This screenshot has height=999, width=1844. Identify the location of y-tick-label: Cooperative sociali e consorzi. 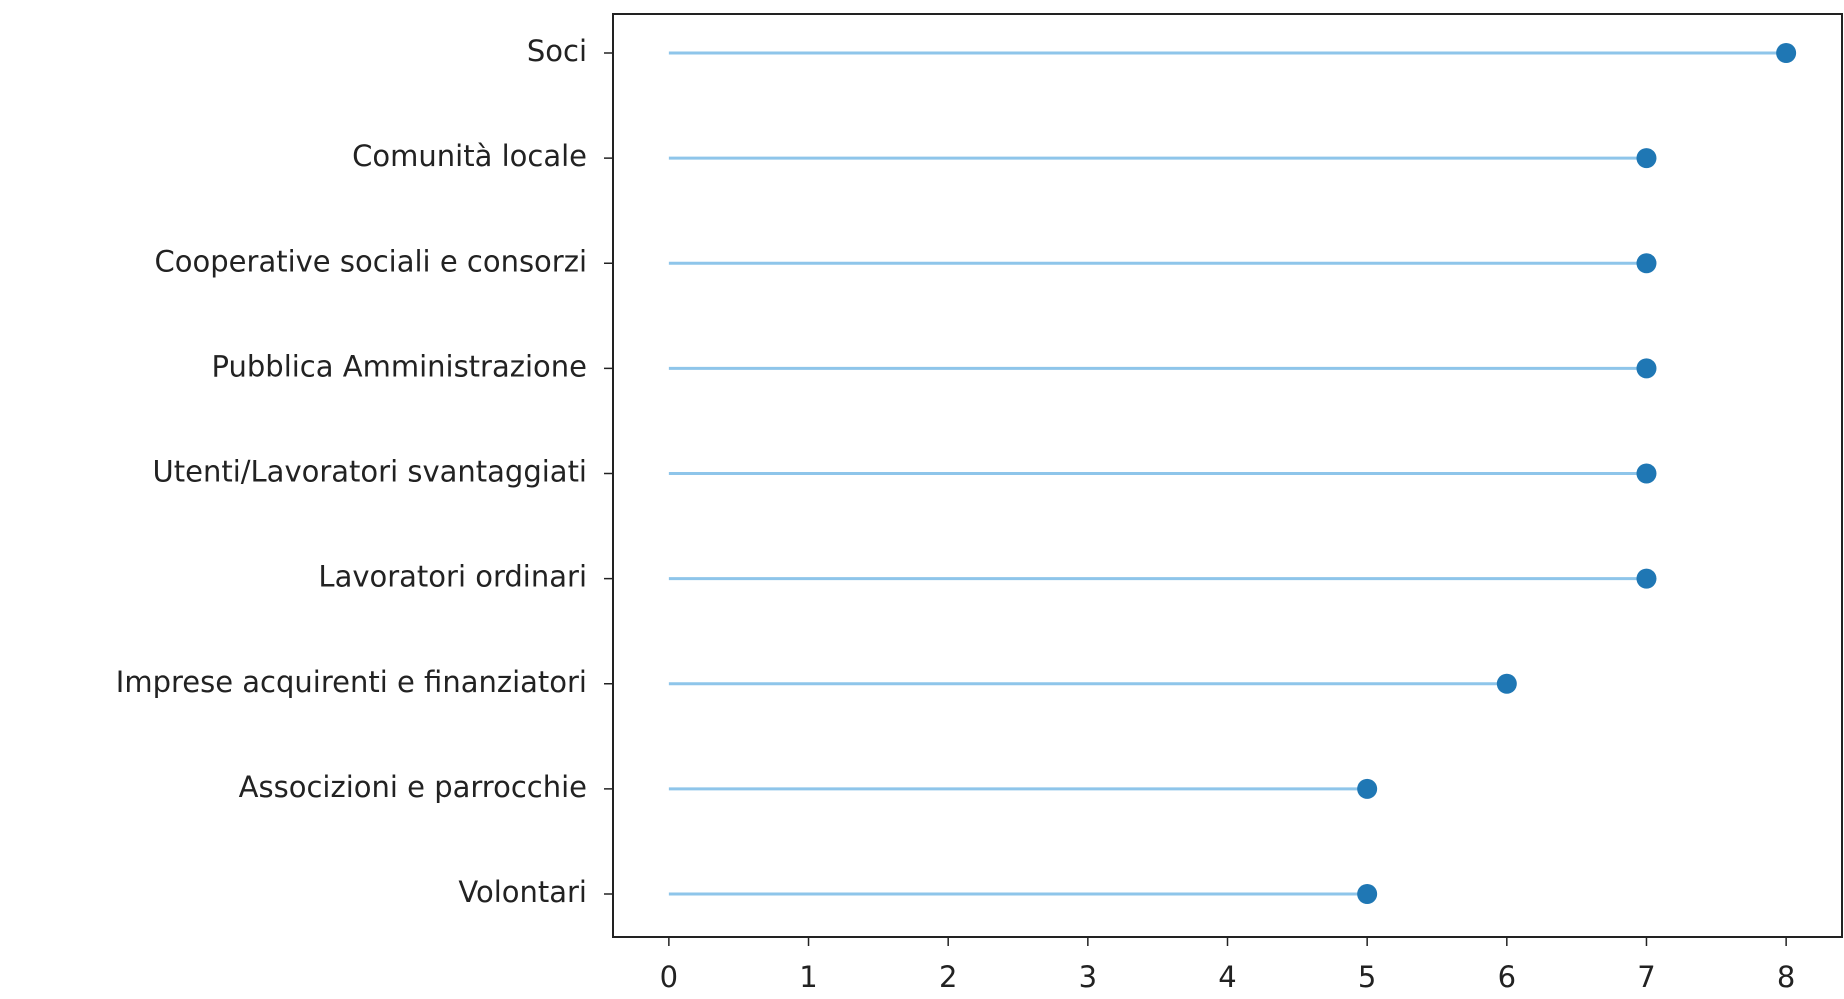
(371, 261).